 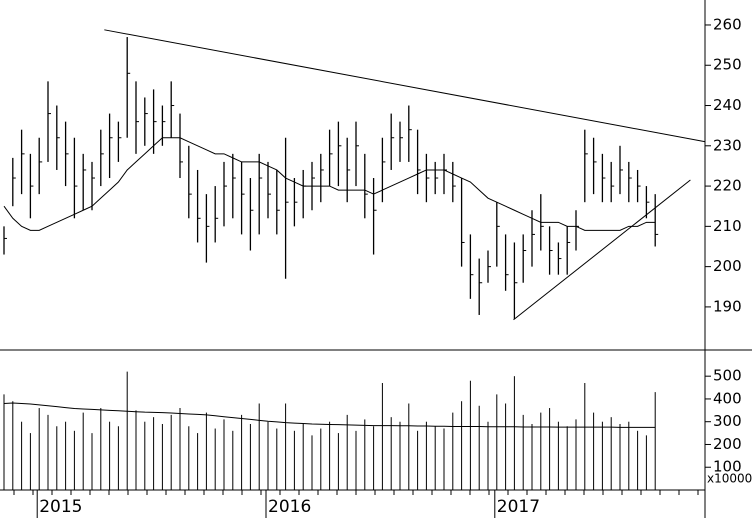 I want to click on y-tick-label: 500, so click(x=727, y=376).